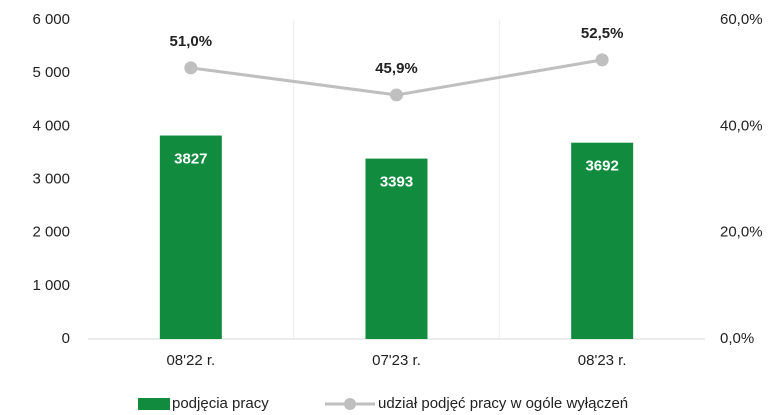 Image resolution: width=775 pixels, height=415 pixels. I want to click on y-tick-label: 2 000, so click(51, 232).